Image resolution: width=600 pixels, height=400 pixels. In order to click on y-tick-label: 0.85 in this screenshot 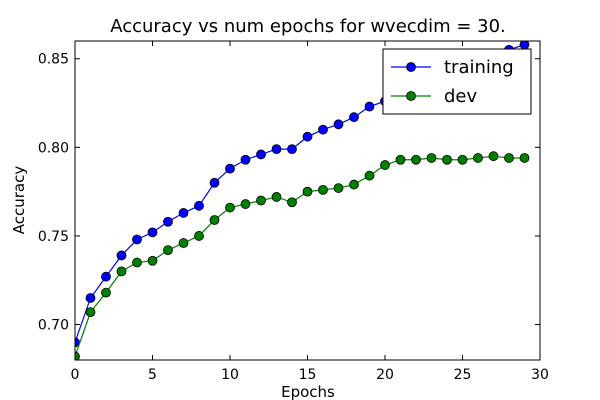, I will do `click(53, 60)`.